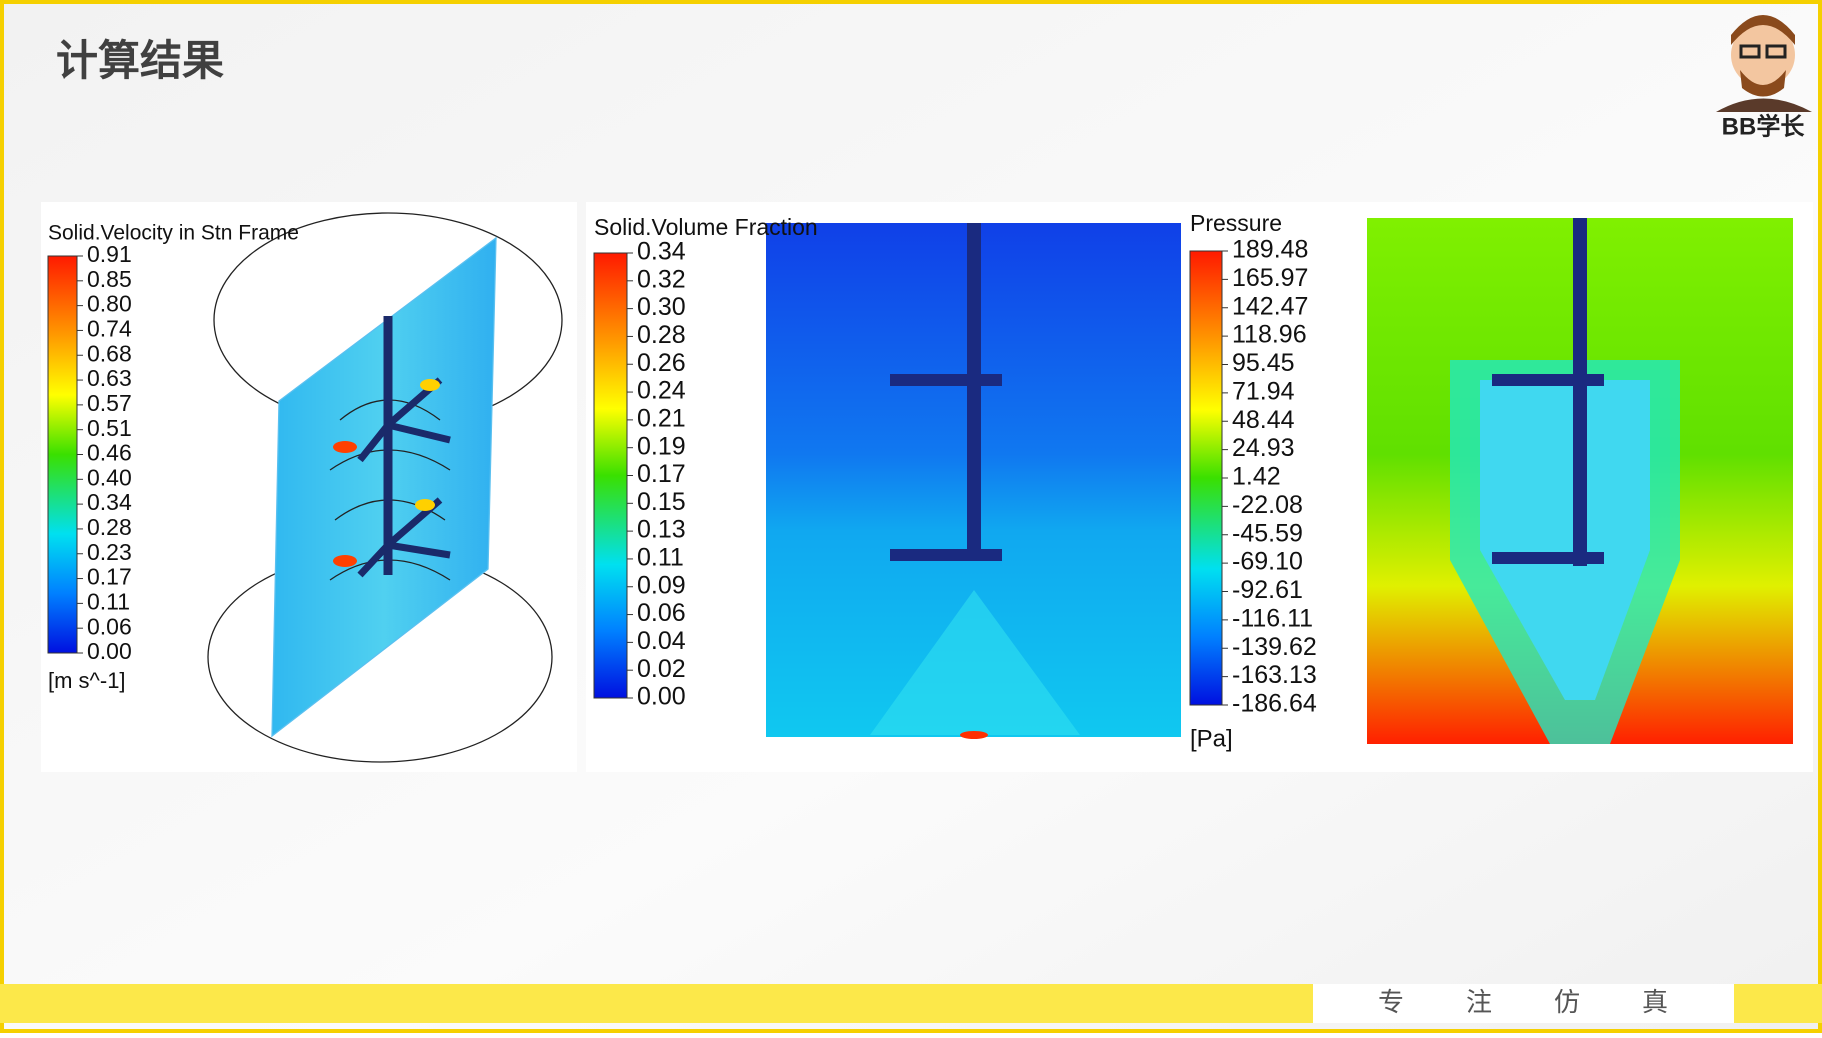 Image resolution: width=1822 pixels, height=1038 pixels. I want to click on legend-label: -139.62, so click(1274, 647).